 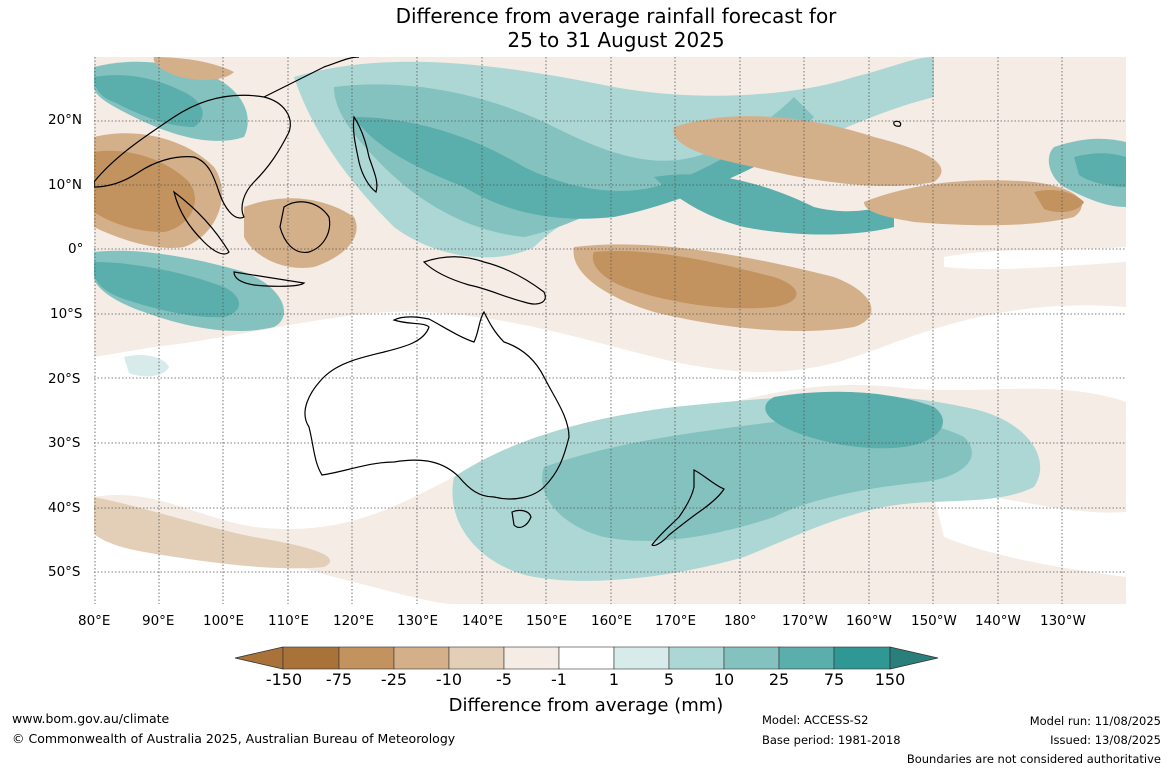 What do you see at coordinates (305, 227) in the screenshot?
I see `borneo-coast` at bounding box center [305, 227].